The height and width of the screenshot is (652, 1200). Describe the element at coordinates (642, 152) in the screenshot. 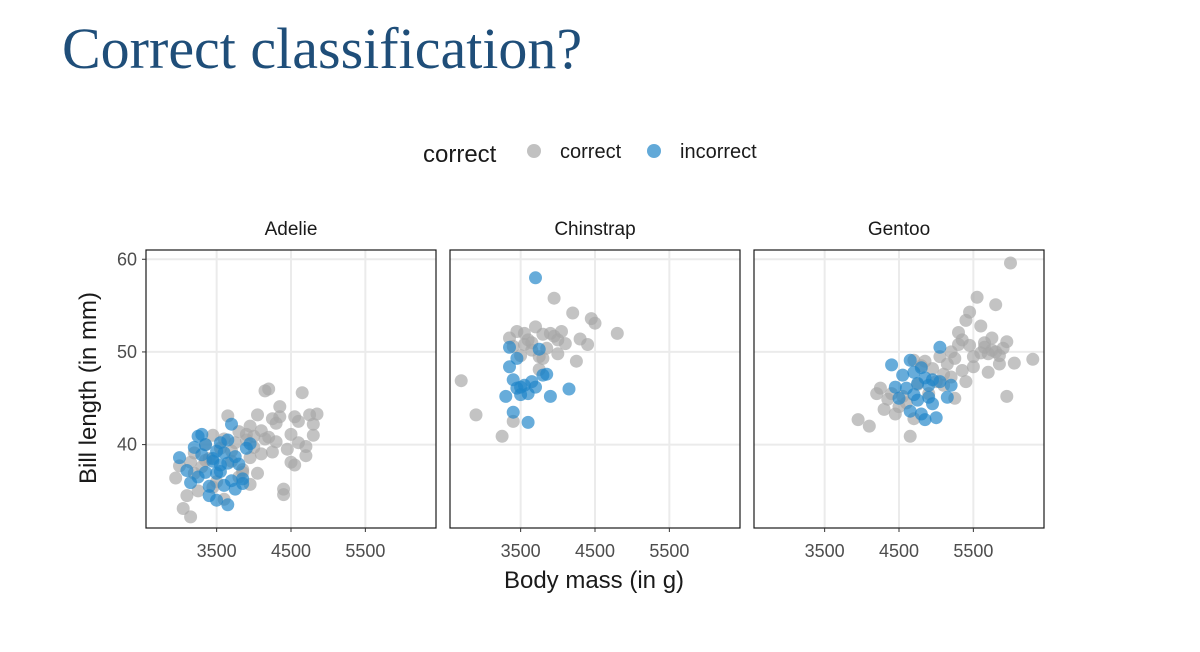

I see `legend-items: correct incorrect` at that location.